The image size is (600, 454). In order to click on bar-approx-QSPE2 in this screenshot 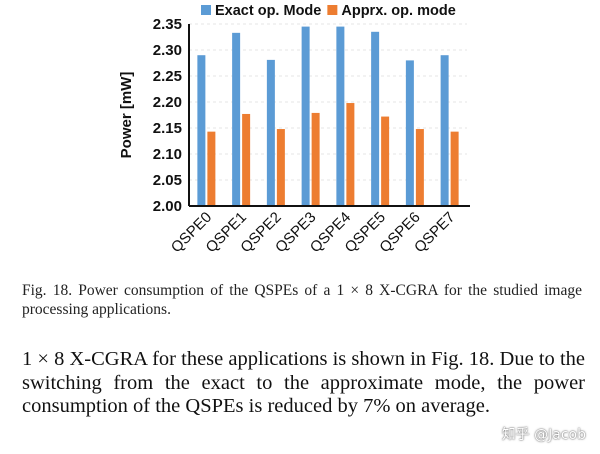, I will do `click(280, 167)`.